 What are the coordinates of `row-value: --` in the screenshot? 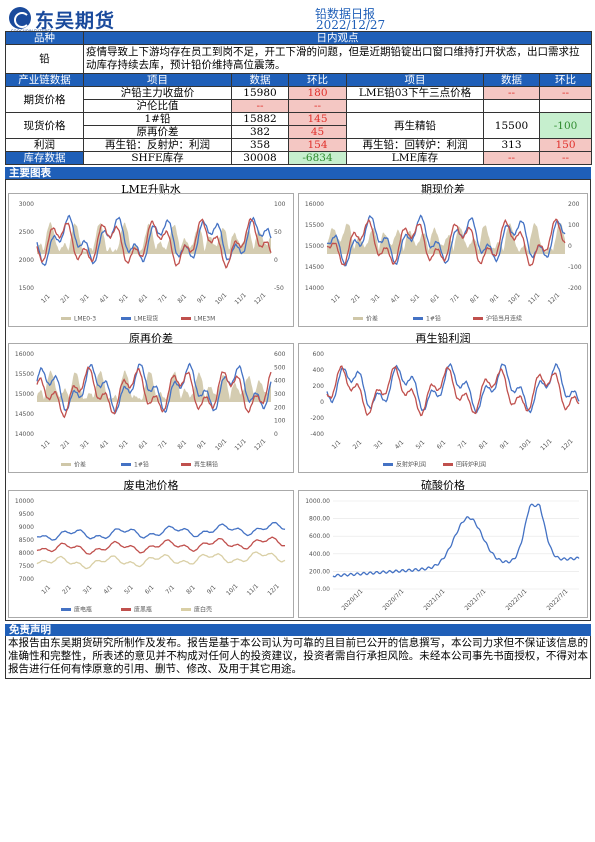 It's located at (260, 106).